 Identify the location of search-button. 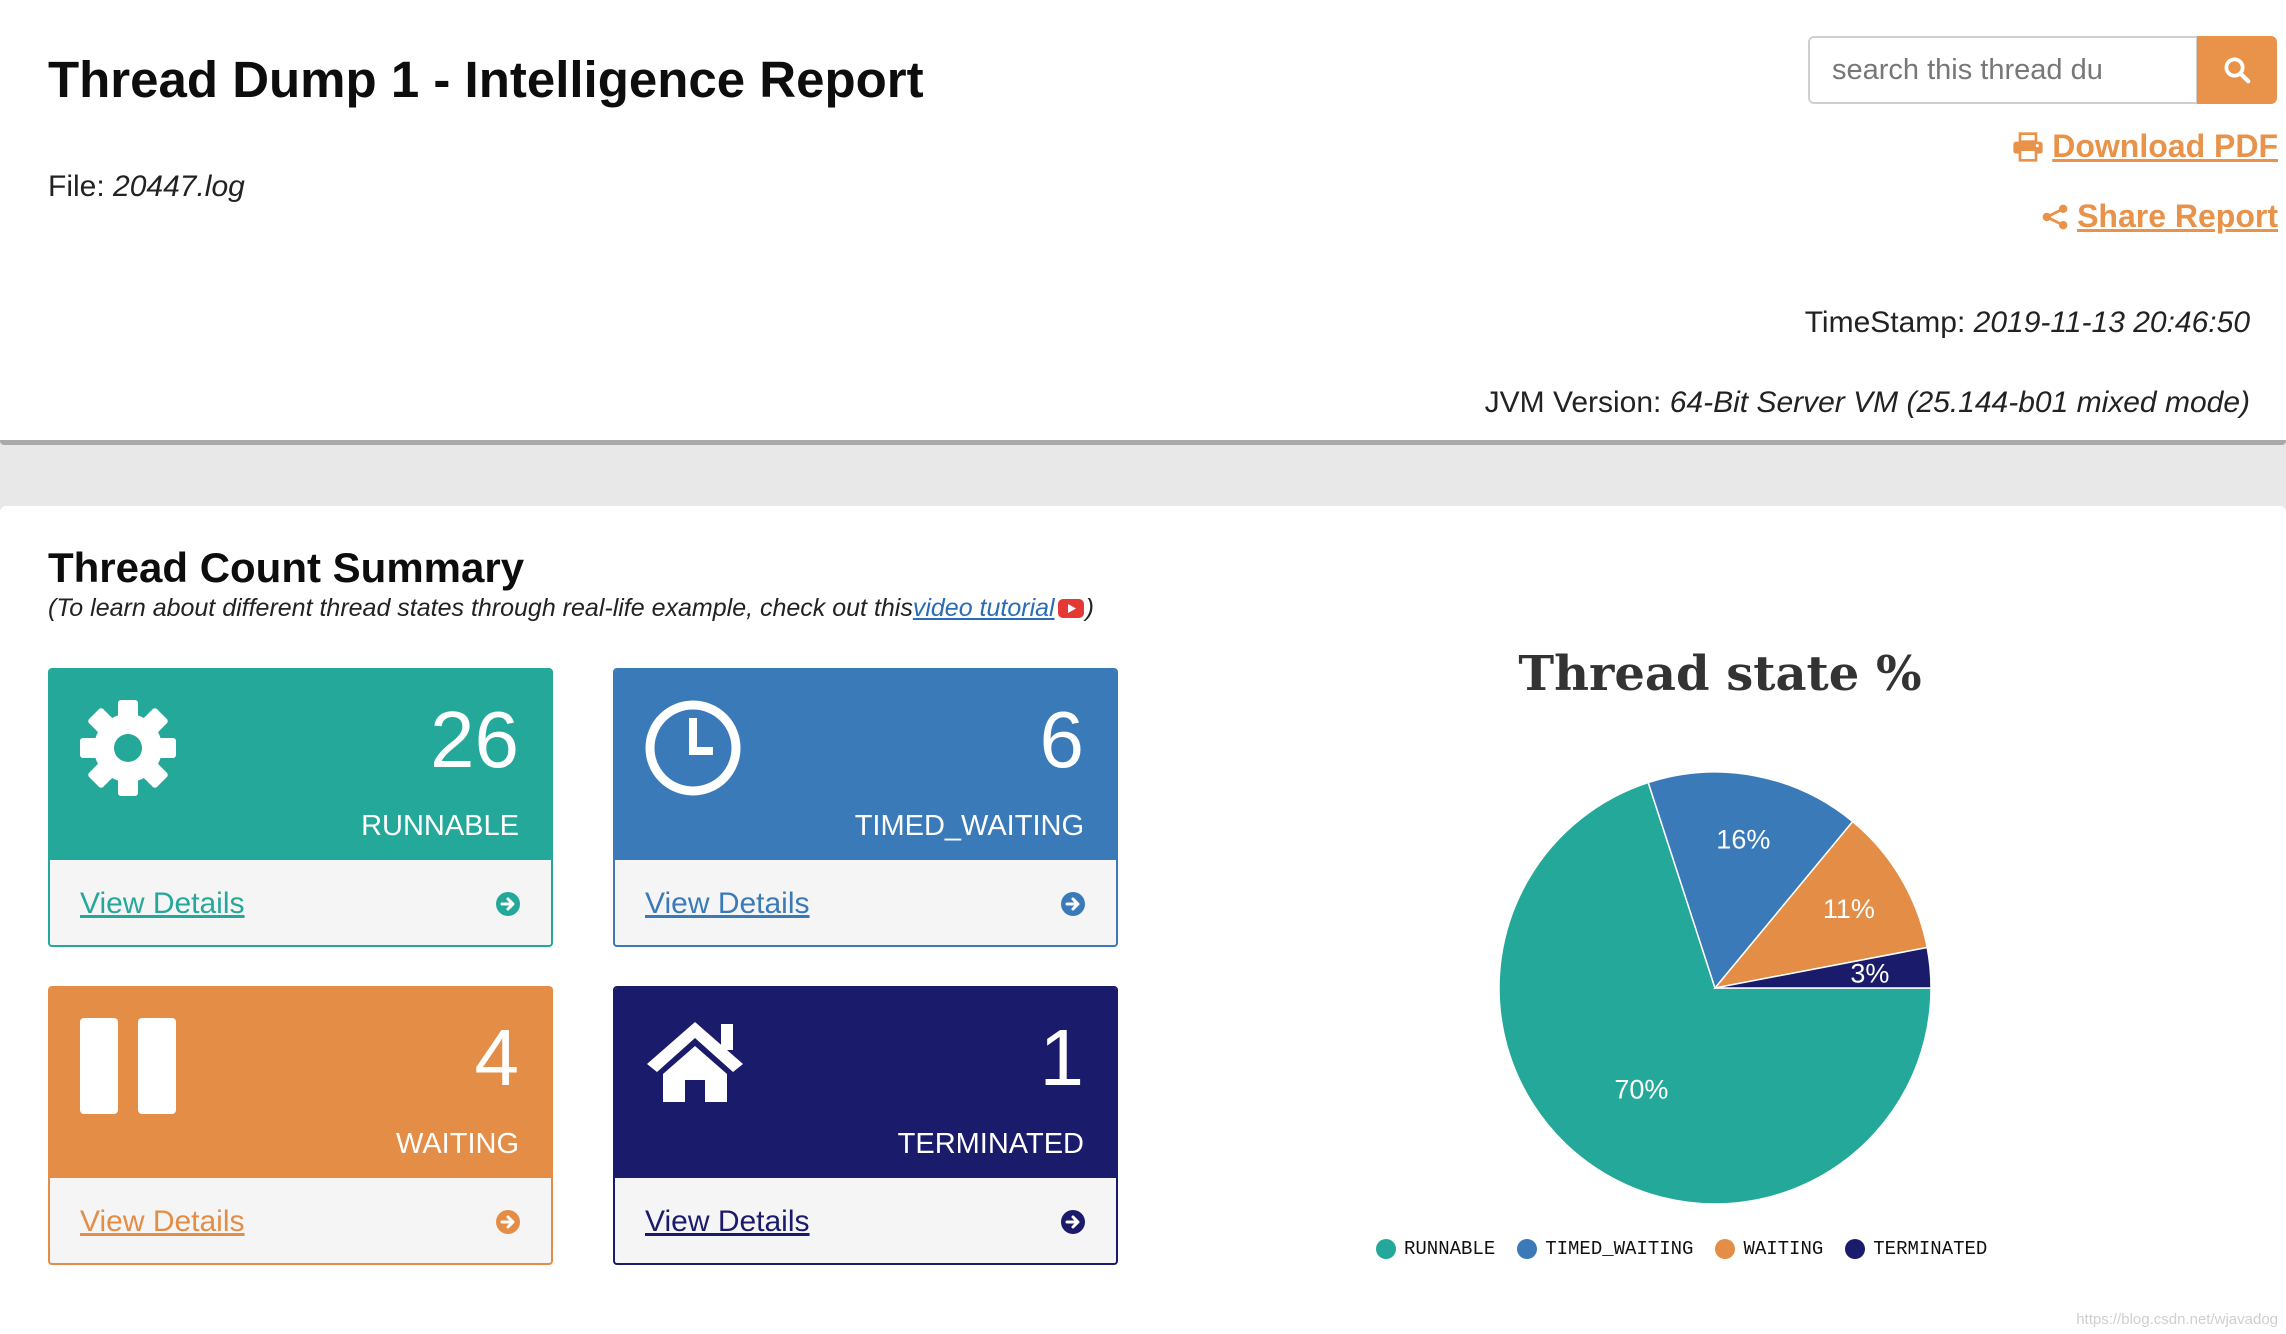
(2237, 70).